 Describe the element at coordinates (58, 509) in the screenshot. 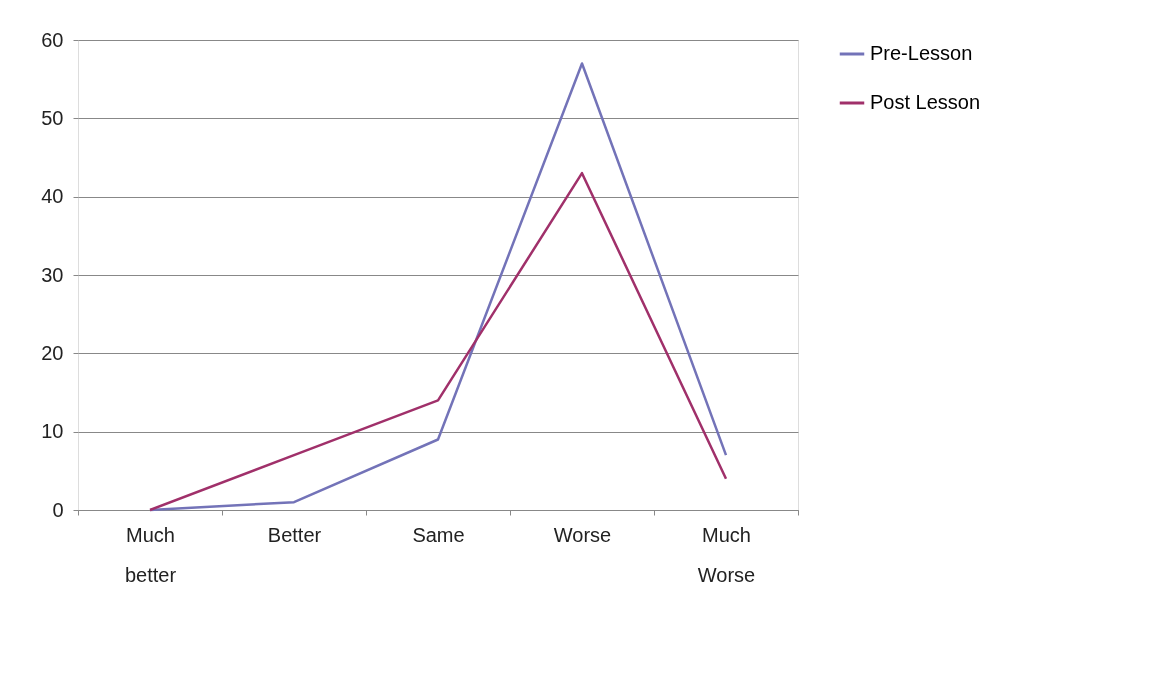

I see `y-tick-label: 0` at that location.